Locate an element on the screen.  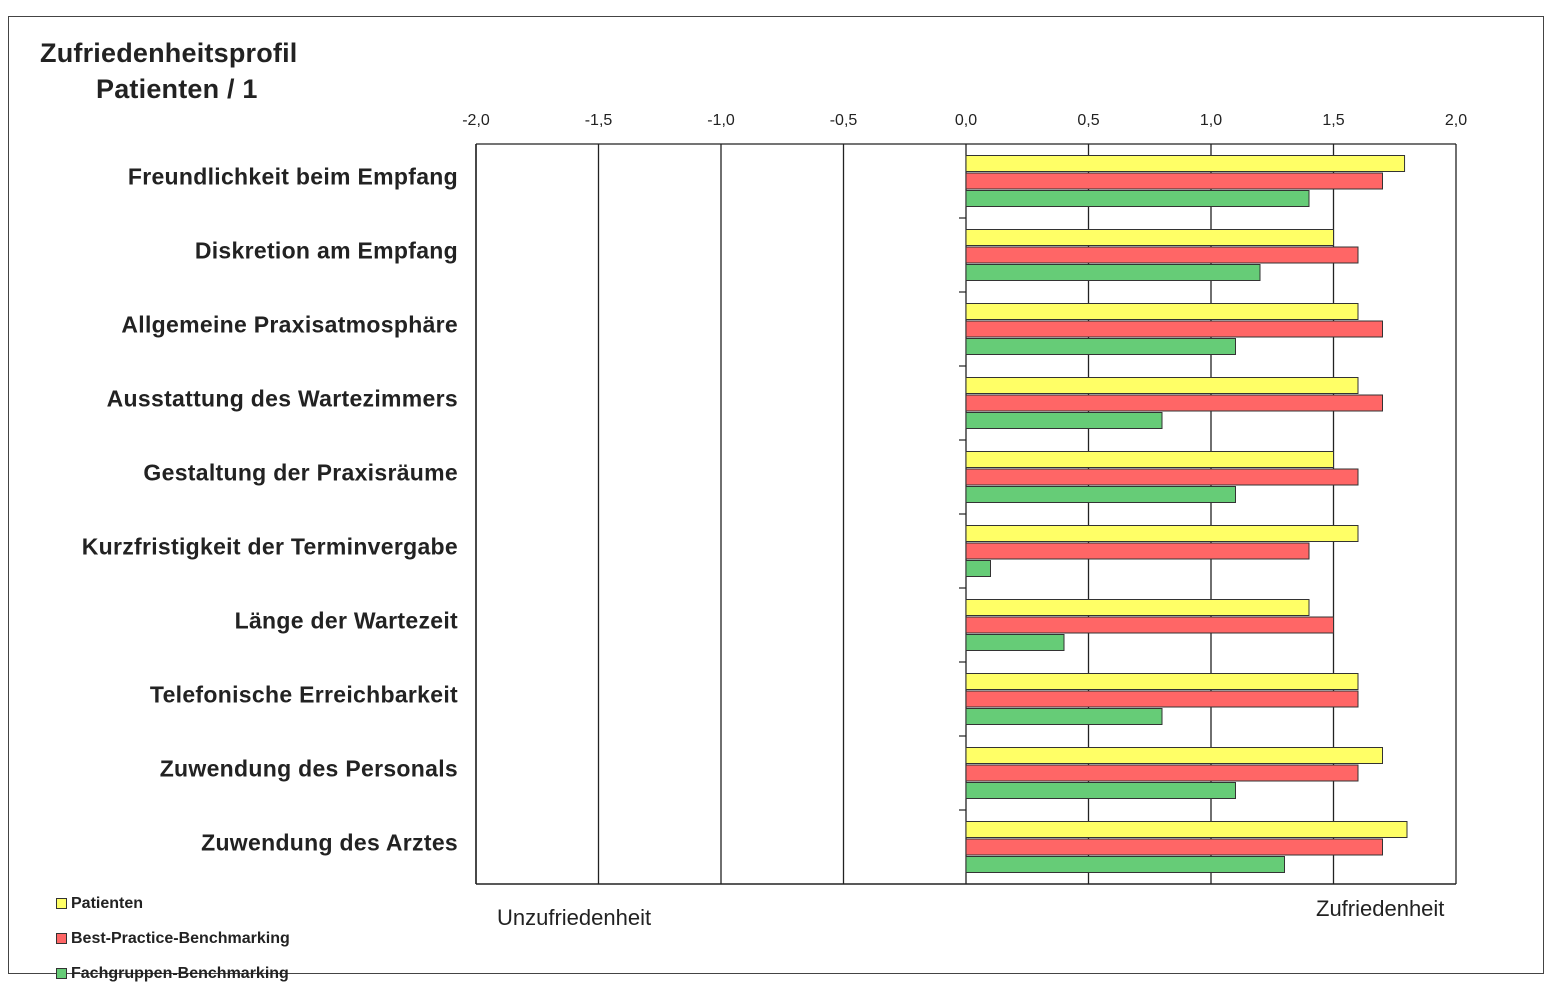
x-tick-label: -1,0 is located at coordinates (721, 120).